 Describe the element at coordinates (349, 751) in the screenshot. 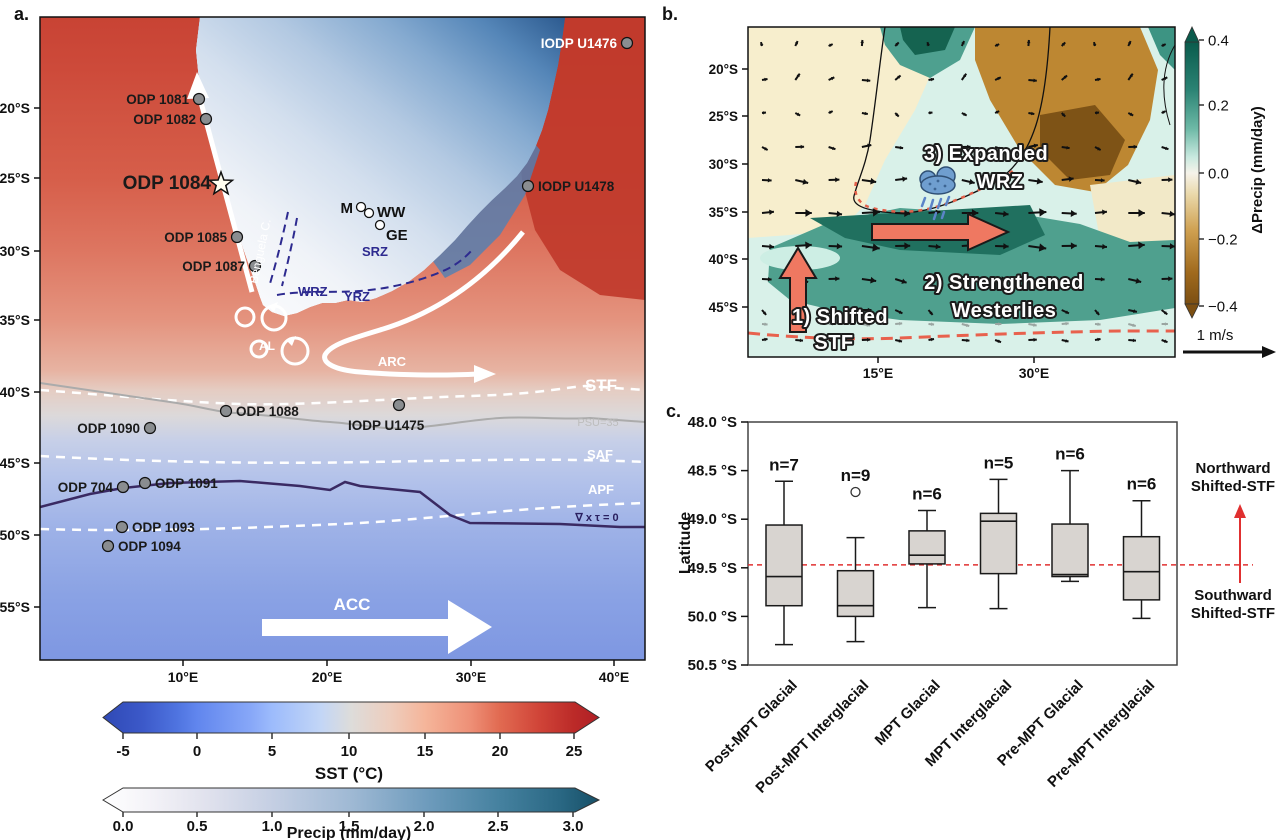

I see `sst-tick-label: 10` at that location.